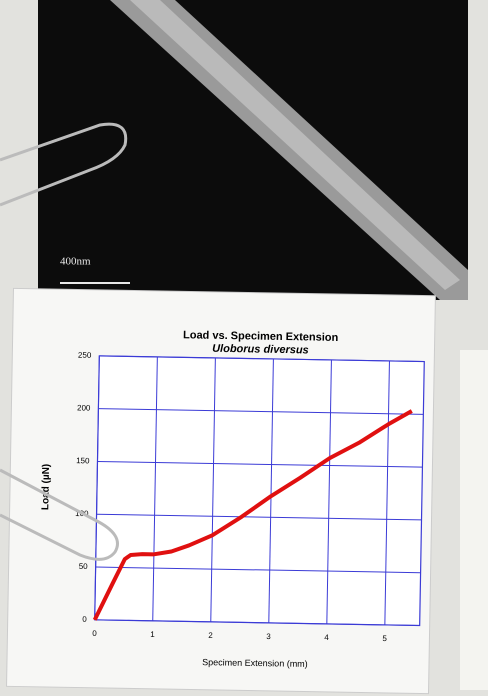 Image resolution: width=488 pixels, height=696 pixels. Describe the element at coordinates (152, 634) in the screenshot. I see `x-tick-label: 1` at that location.